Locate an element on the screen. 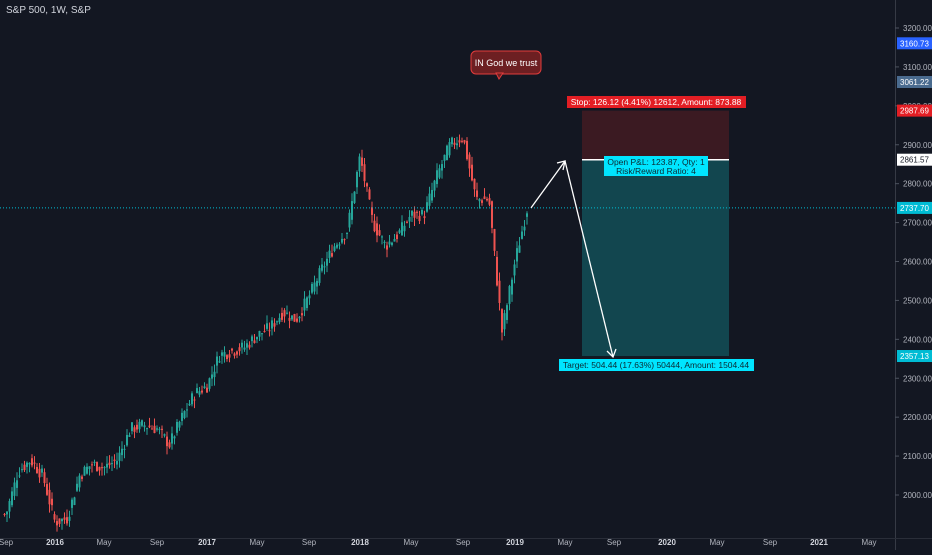 Image resolution: width=932 pixels, height=555 pixels. price-axis is located at coordinates (913, 275).